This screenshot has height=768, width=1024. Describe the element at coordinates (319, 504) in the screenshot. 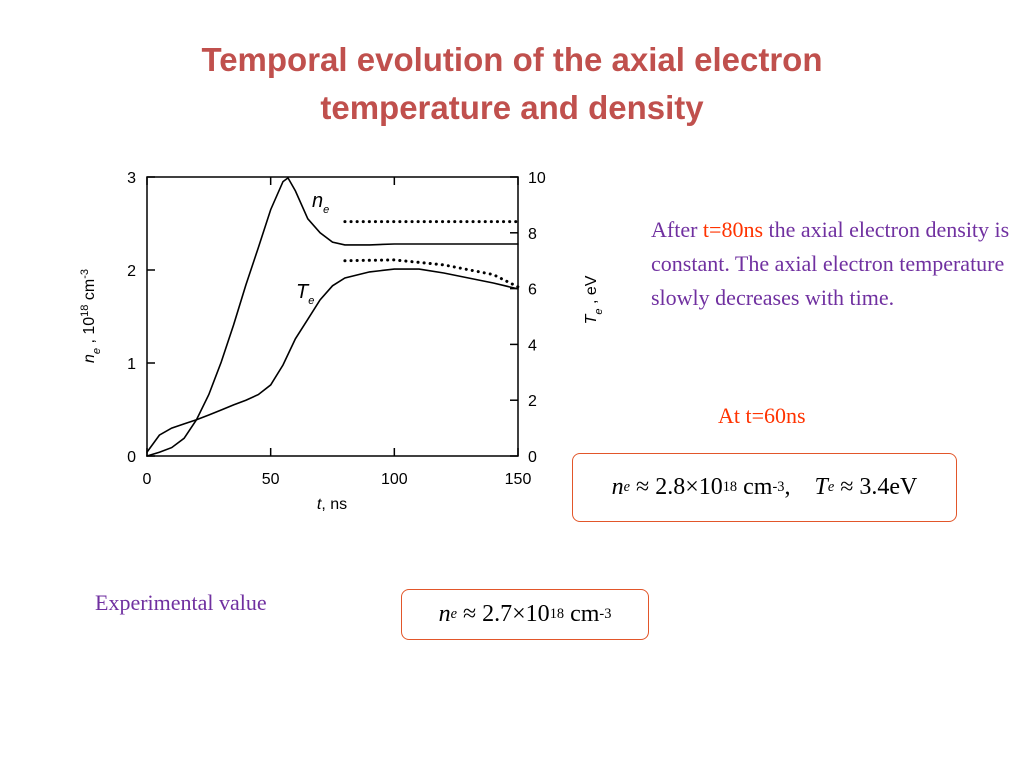

I see `text-part: t` at that location.